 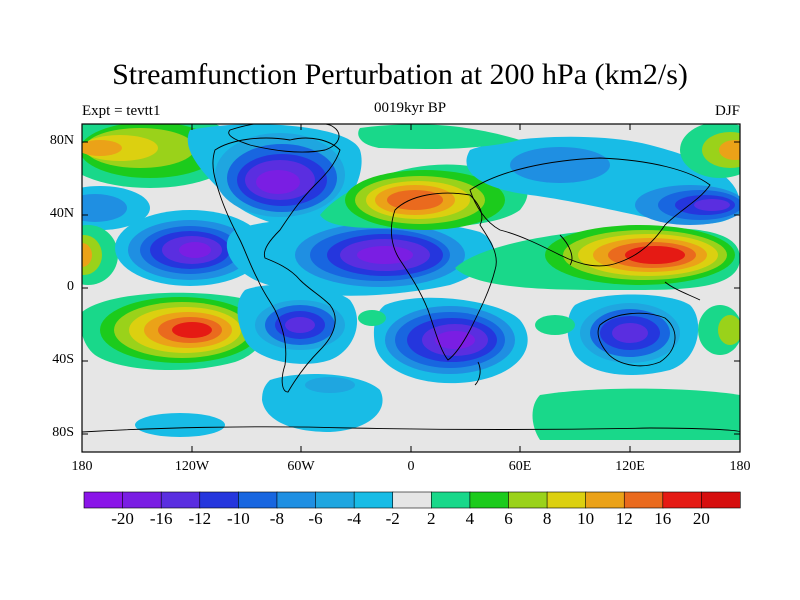 I want to click on colorbar-label: -10, so click(x=238, y=518).